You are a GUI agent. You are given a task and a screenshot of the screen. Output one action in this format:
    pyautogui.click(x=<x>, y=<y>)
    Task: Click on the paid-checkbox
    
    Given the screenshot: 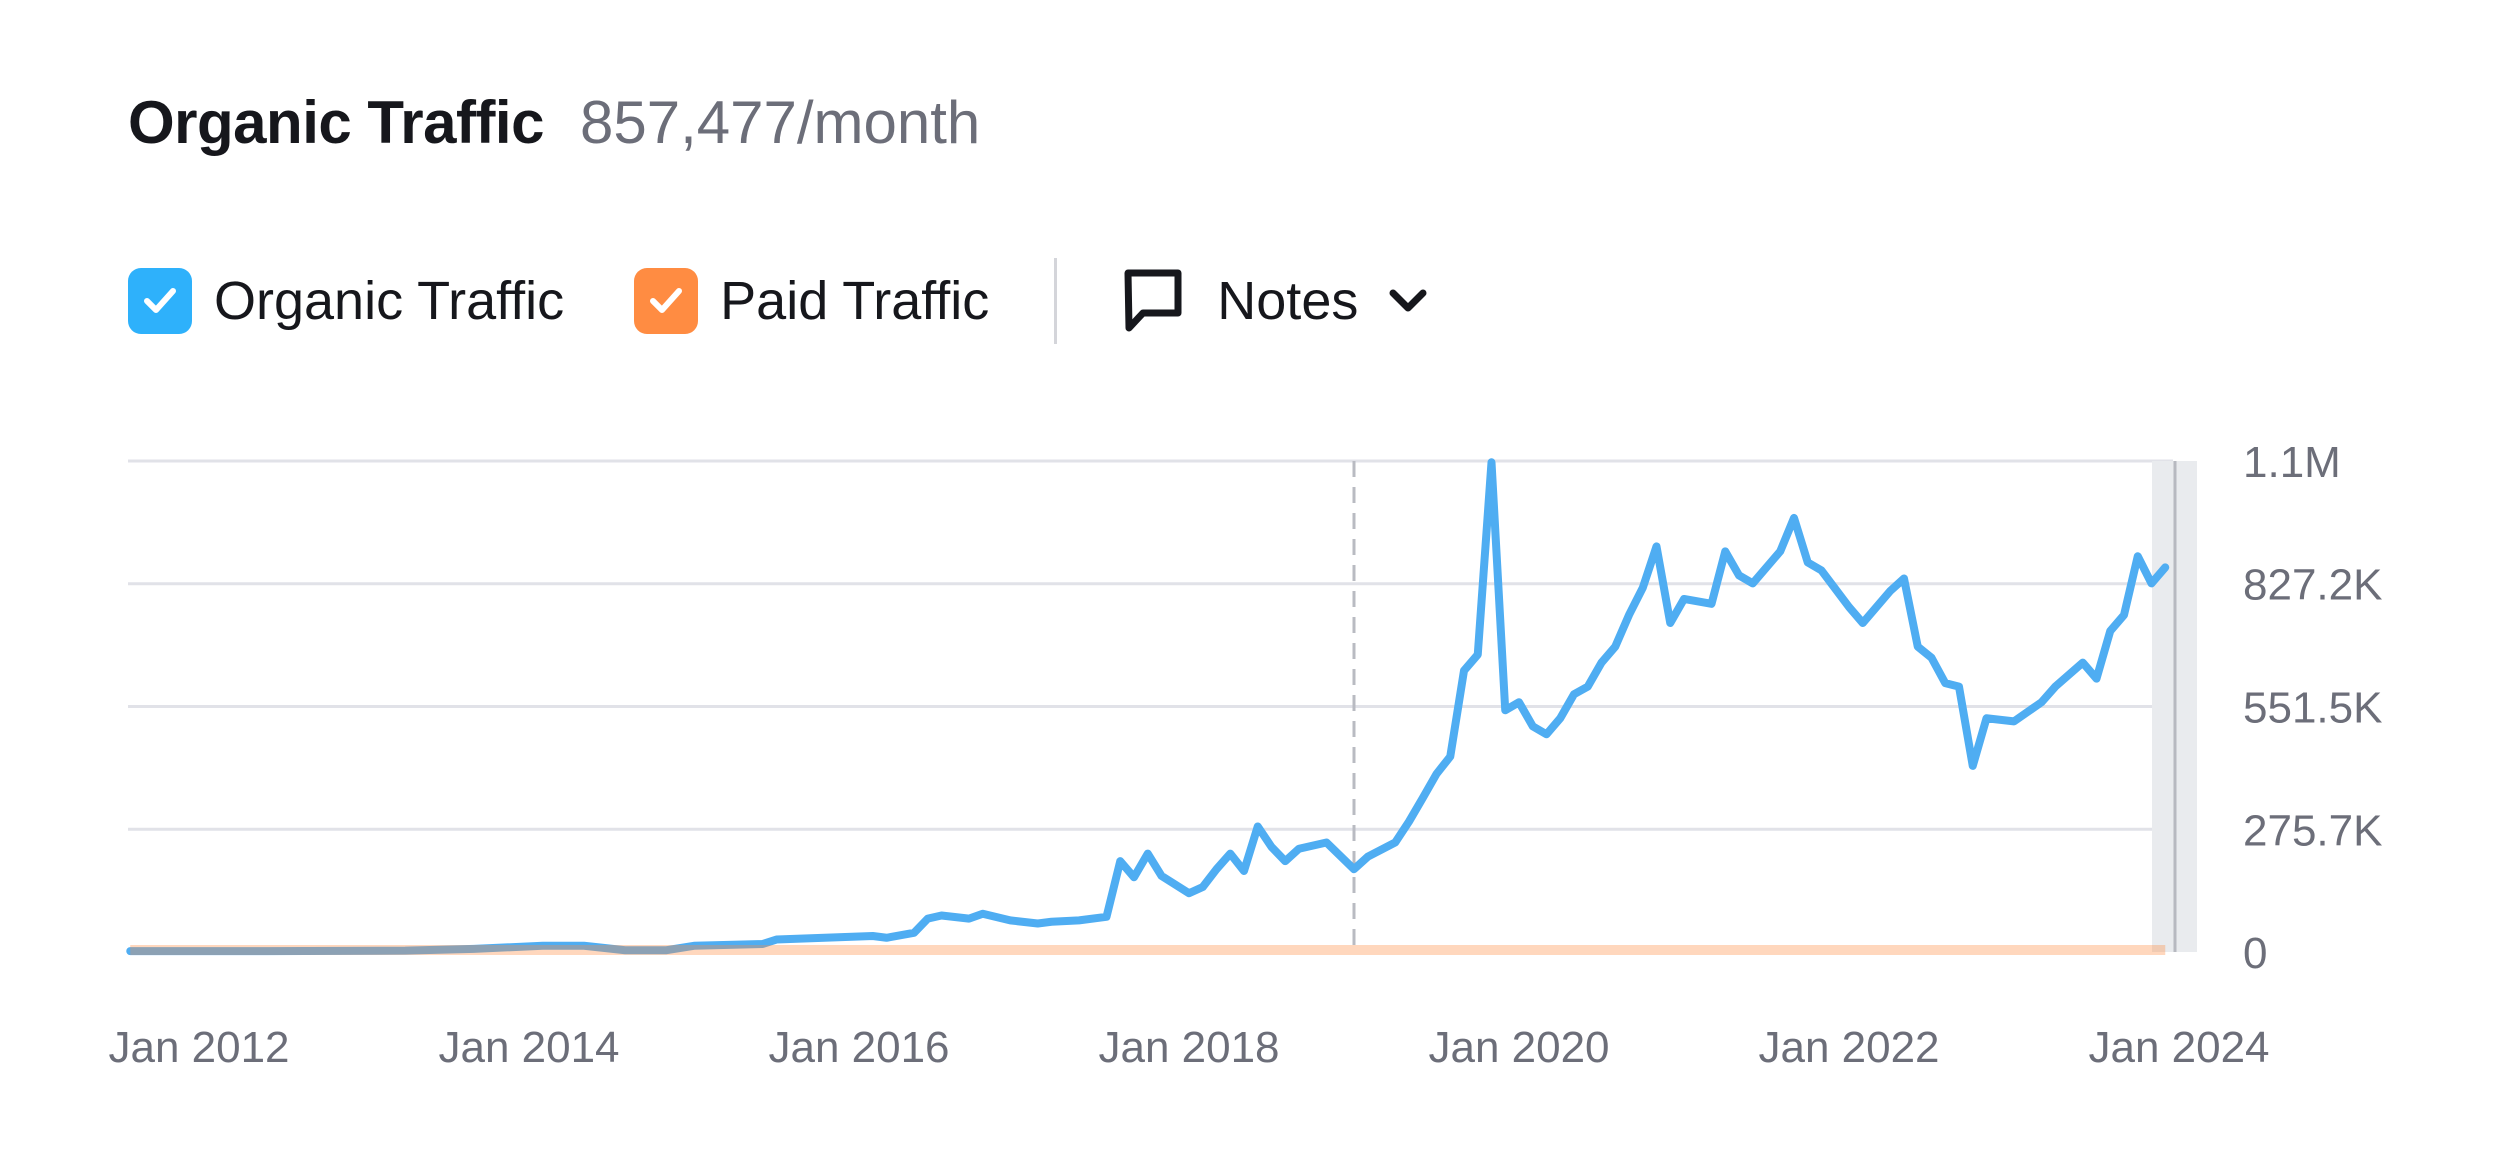 What is the action you would take?
    pyautogui.click(x=666, y=301)
    